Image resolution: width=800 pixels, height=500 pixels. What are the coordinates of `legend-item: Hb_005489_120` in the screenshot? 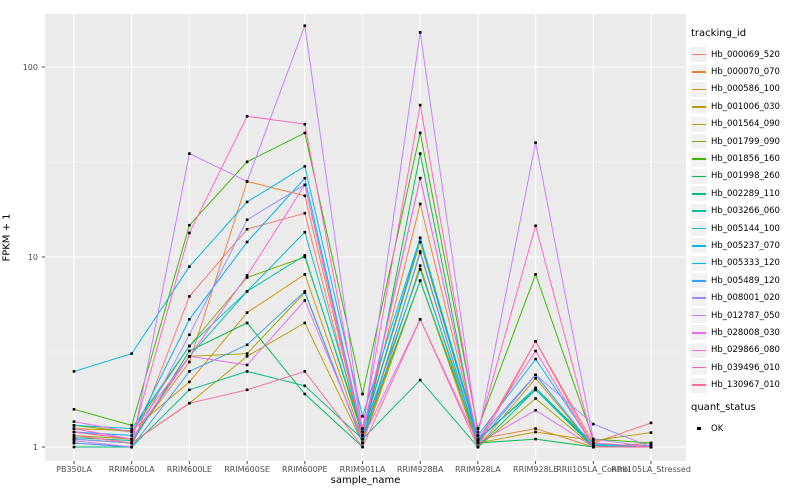 It's located at (735, 280).